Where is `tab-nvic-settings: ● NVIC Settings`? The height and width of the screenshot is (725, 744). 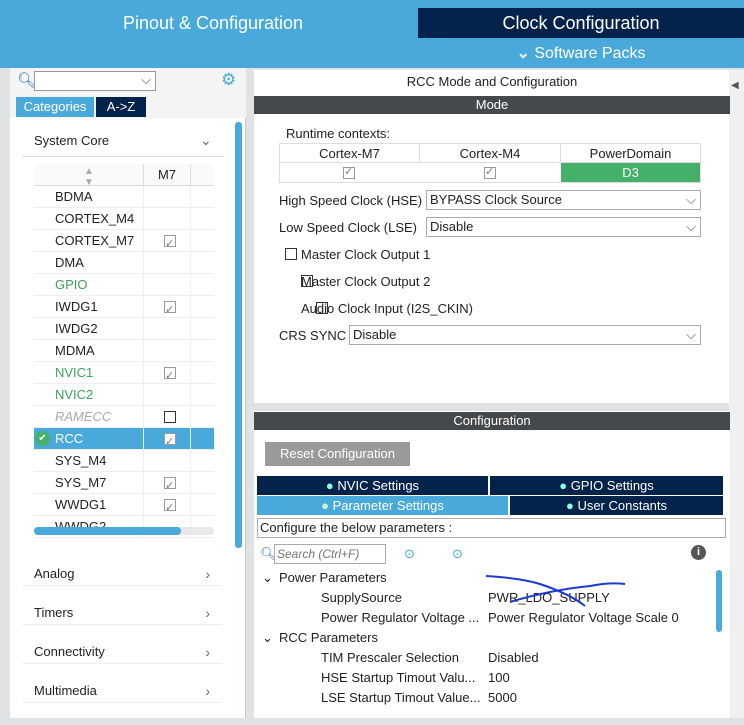
tab-nvic-settings: ● NVIC Settings is located at coordinates (372, 485).